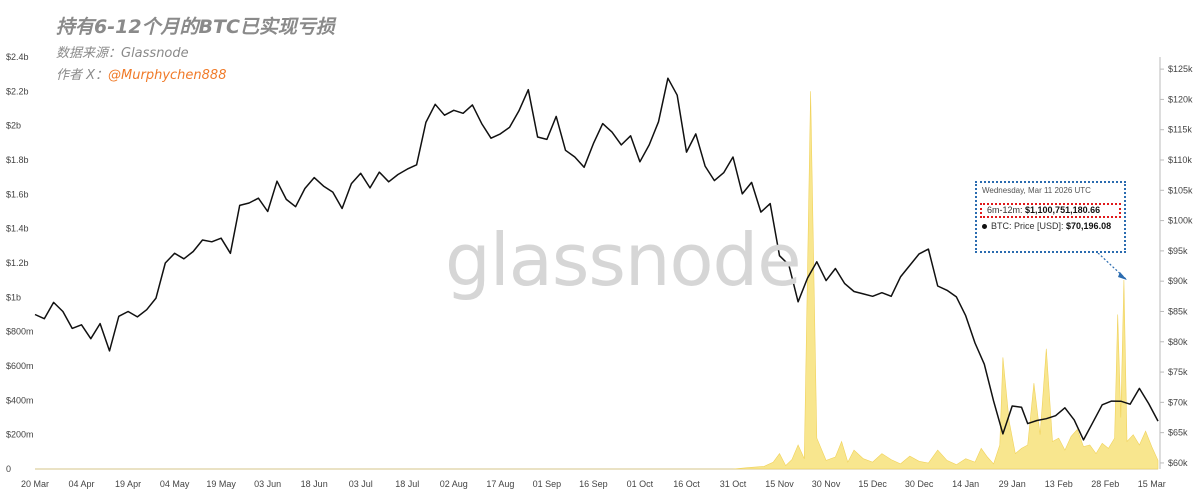 The height and width of the screenshot is (502, 1200). Describe the element at coordinates (1180, 130) in the screenshot. I see `y-right-tick-label: $115k` at that location.